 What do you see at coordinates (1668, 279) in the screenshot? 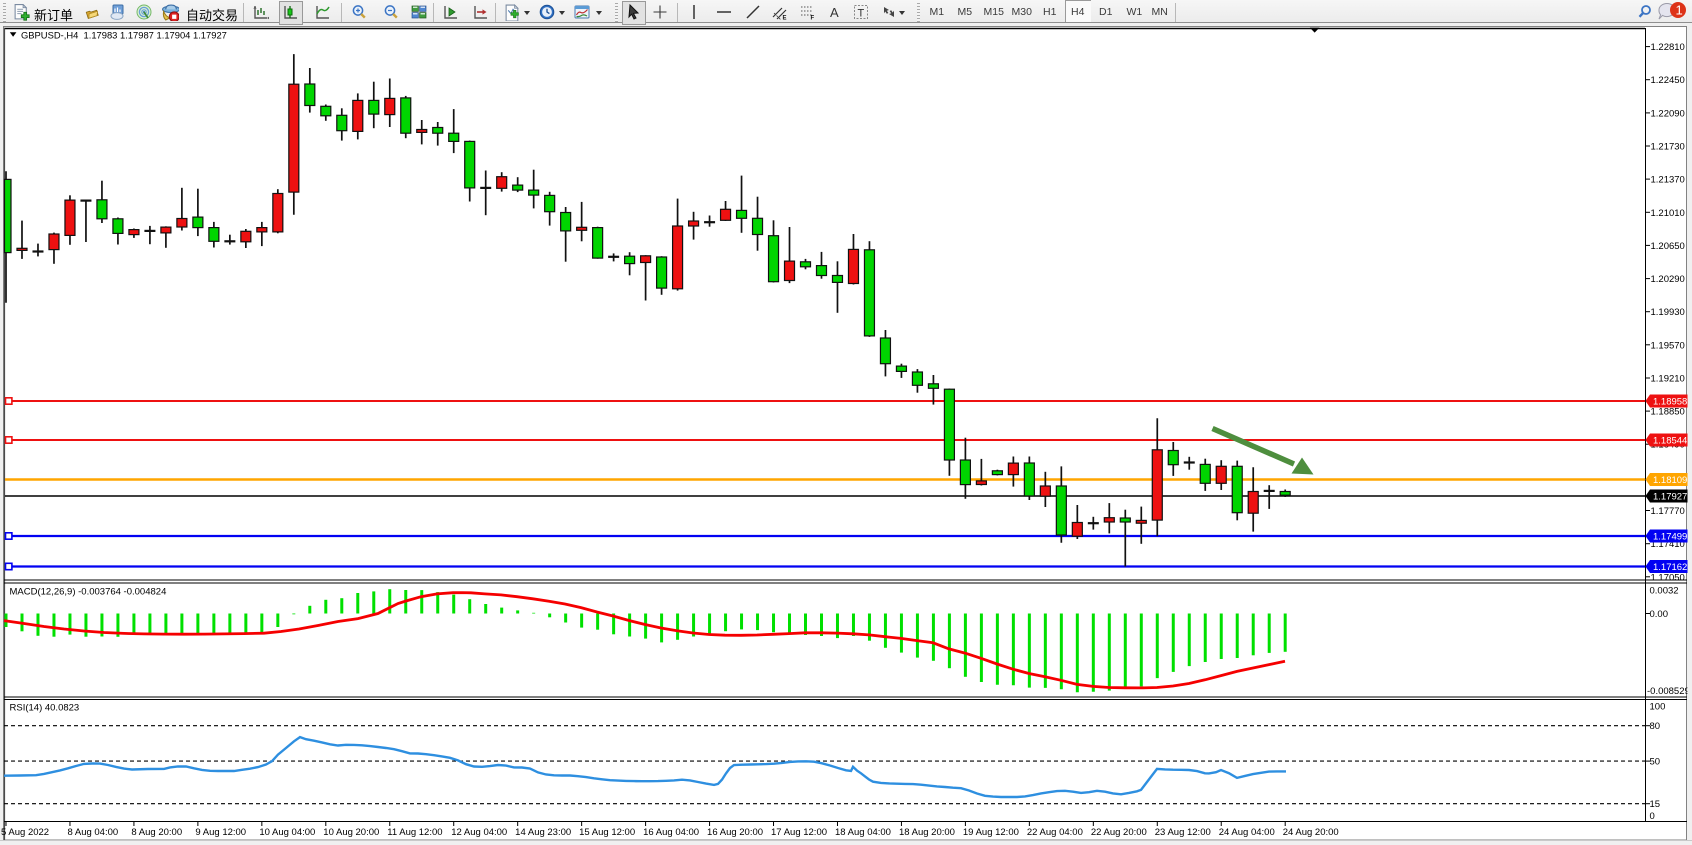
I see `svg-text: 1.20290` at bounding box center [1668, 279].